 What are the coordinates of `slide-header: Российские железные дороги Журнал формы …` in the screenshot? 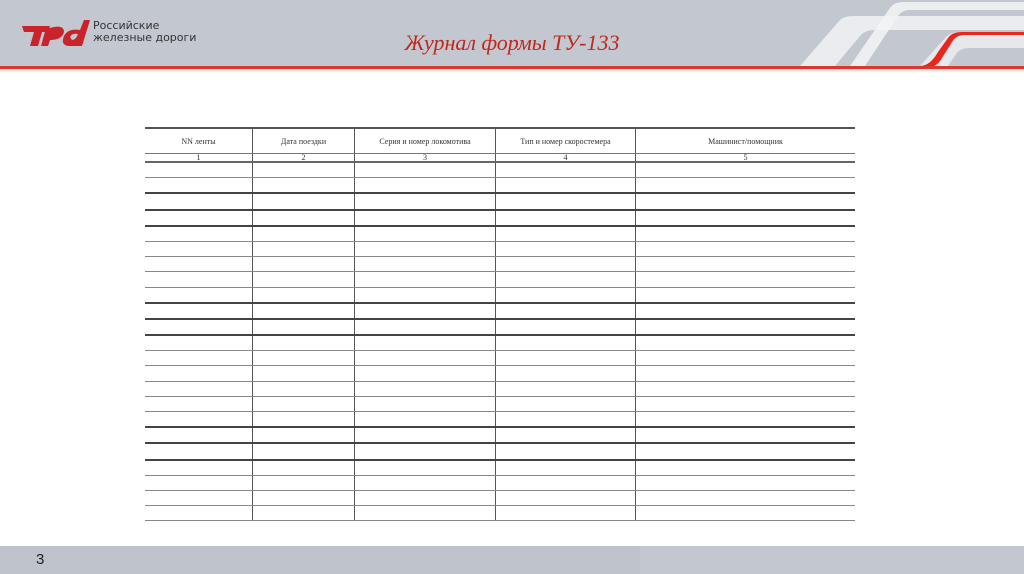 It's located at (512, 34).